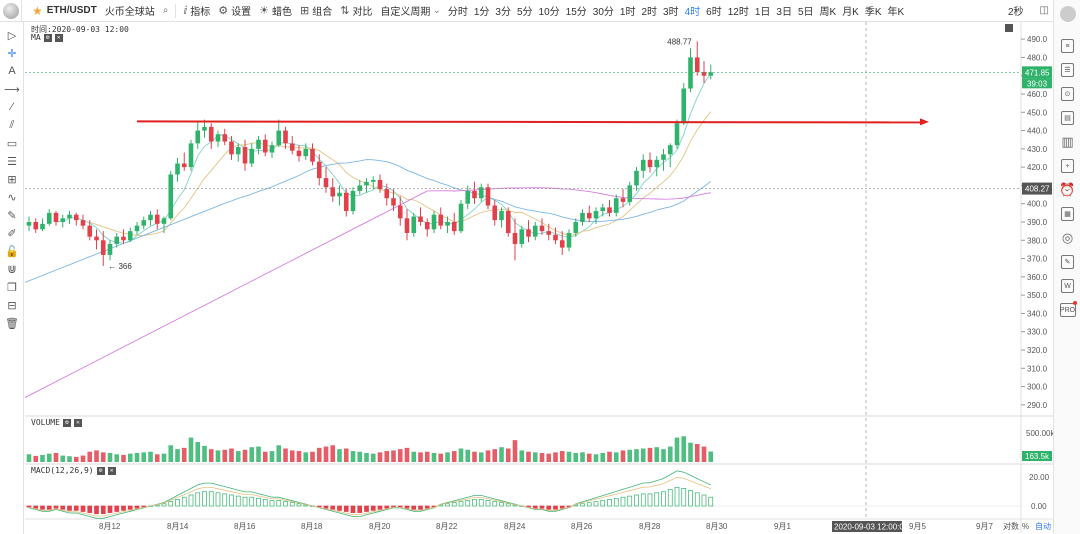  I want to click on exchange-label: 火币全球站, so click(129, 12).